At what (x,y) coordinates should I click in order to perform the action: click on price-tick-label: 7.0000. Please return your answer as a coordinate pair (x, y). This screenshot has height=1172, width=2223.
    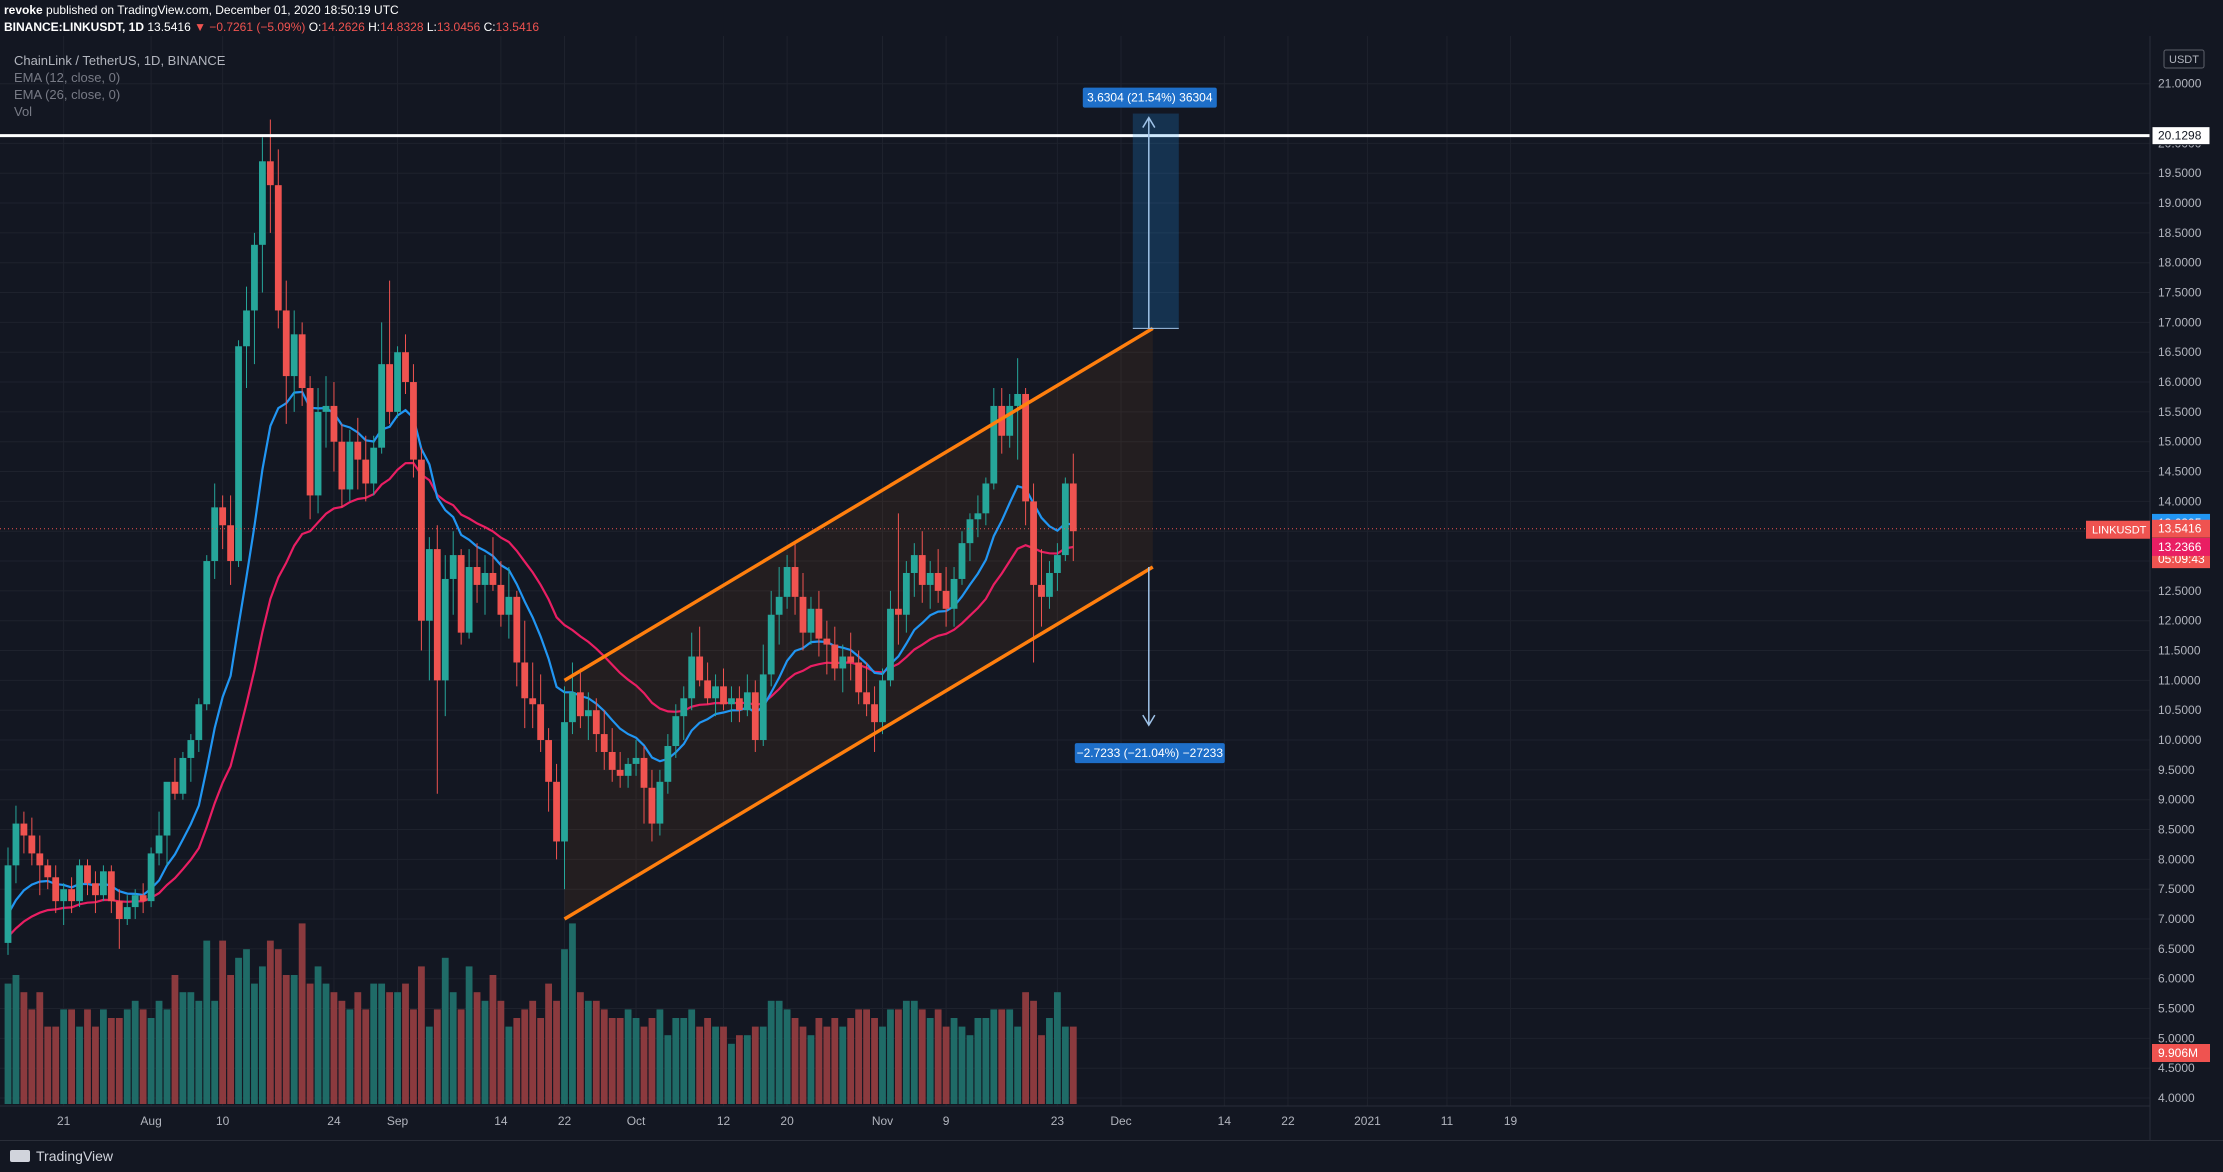
    Looking at the image, I should click on (2176, 919).